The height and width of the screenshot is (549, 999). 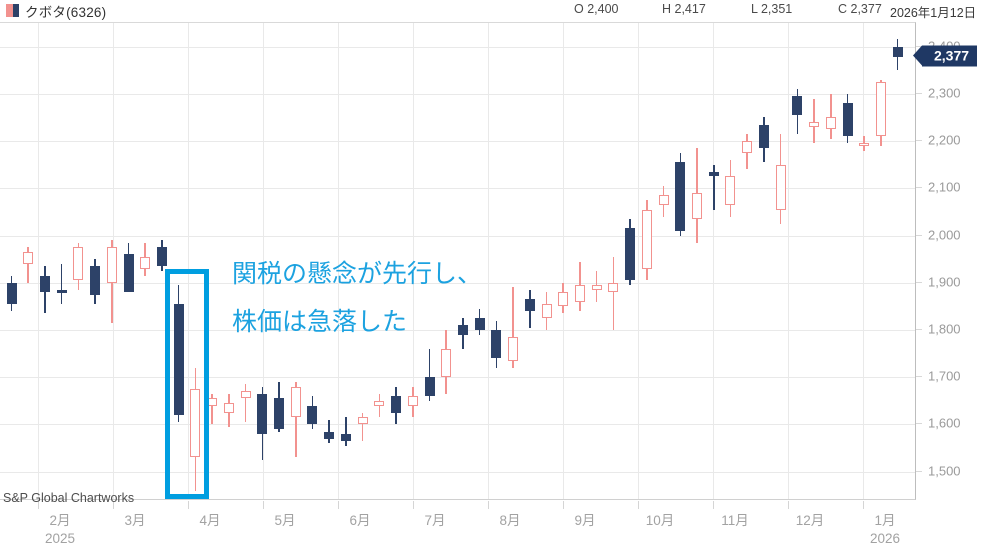 What do you see at coordinates (933, 13) in the screenshot?
I see `chart-date: 2026年1月12日` at bounding box center [933, 13].